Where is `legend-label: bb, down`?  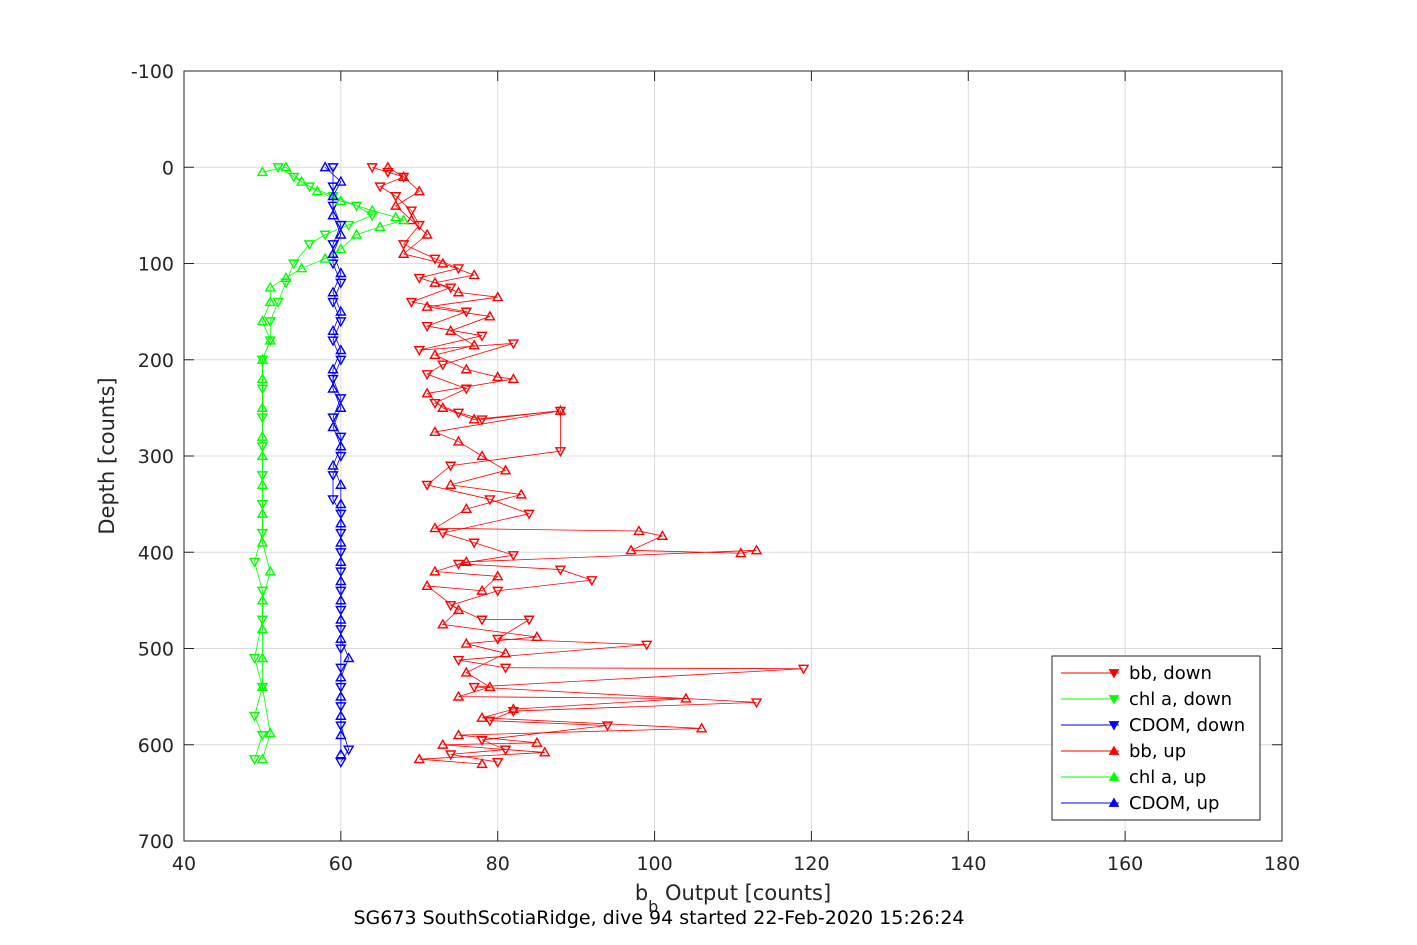
legend-label: bb, down is located at coordinates (1170, 673).